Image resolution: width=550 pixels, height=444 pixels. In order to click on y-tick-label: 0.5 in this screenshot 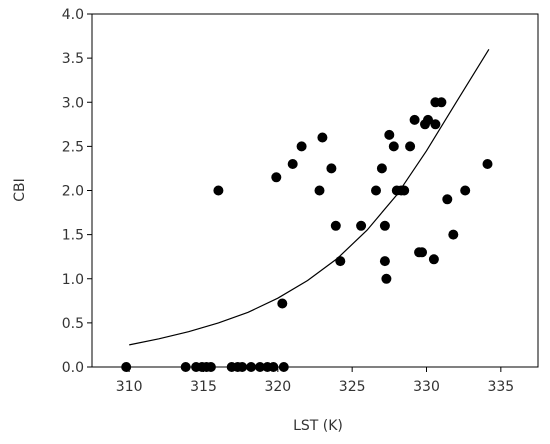, I will do `click(73, 324)`.